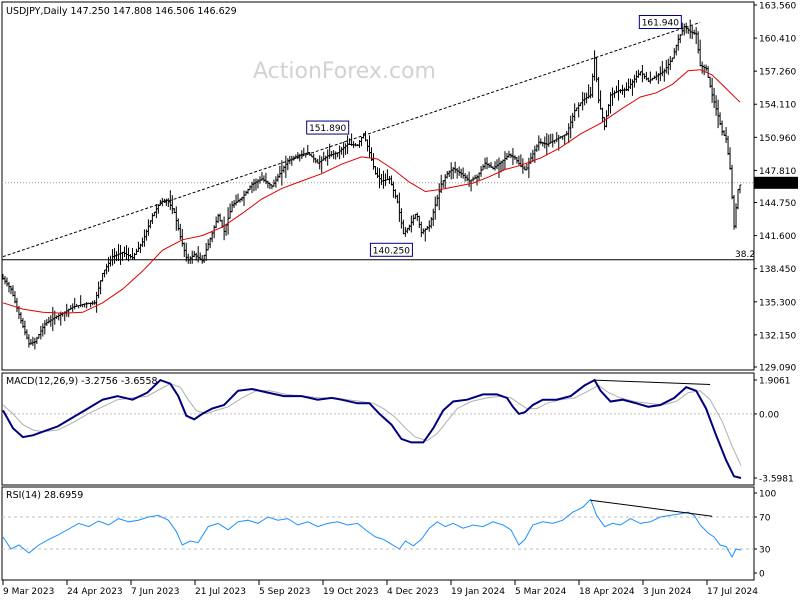  I want to click on price-tick-label: 141.600, so click(777, 237).